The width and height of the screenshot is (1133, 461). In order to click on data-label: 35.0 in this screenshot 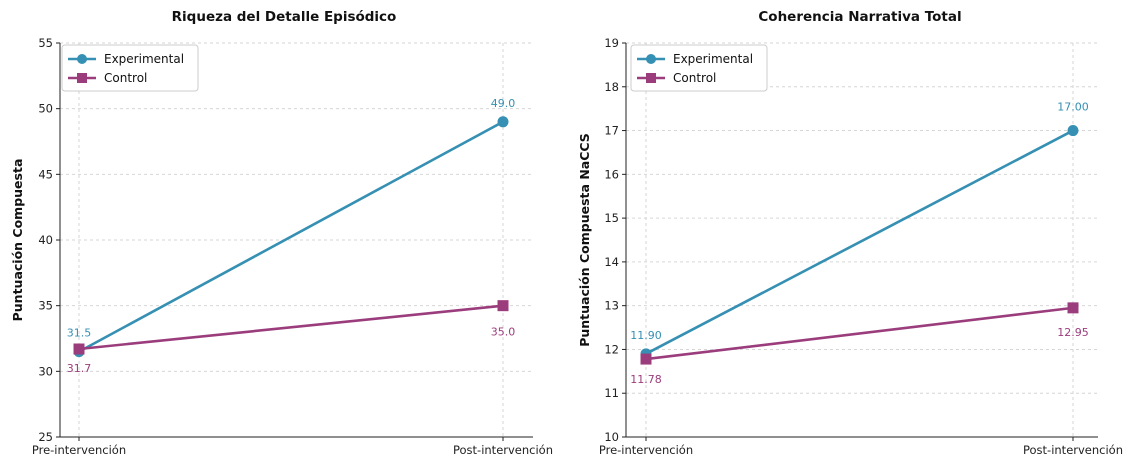, I will do `click(503, 332)`.